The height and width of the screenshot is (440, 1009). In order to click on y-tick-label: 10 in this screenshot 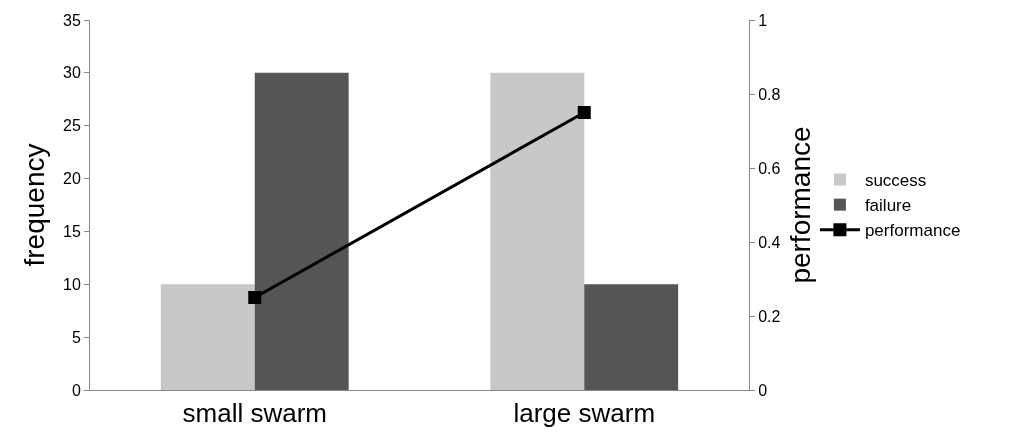, I will do `click(72, 284)`.